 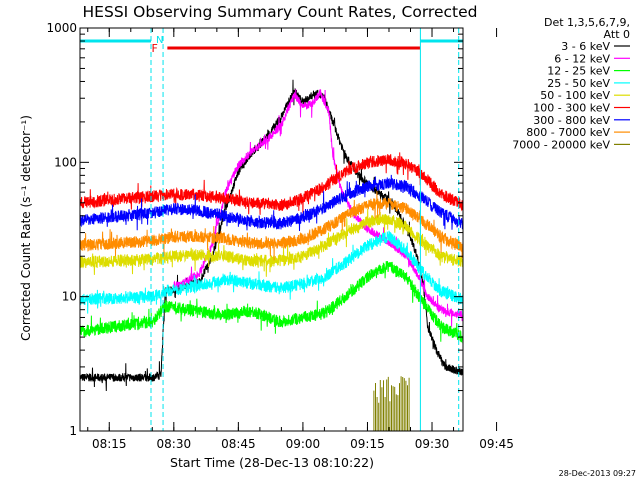 I want to click on series-300-800-kev, so click(x=271, y=203).